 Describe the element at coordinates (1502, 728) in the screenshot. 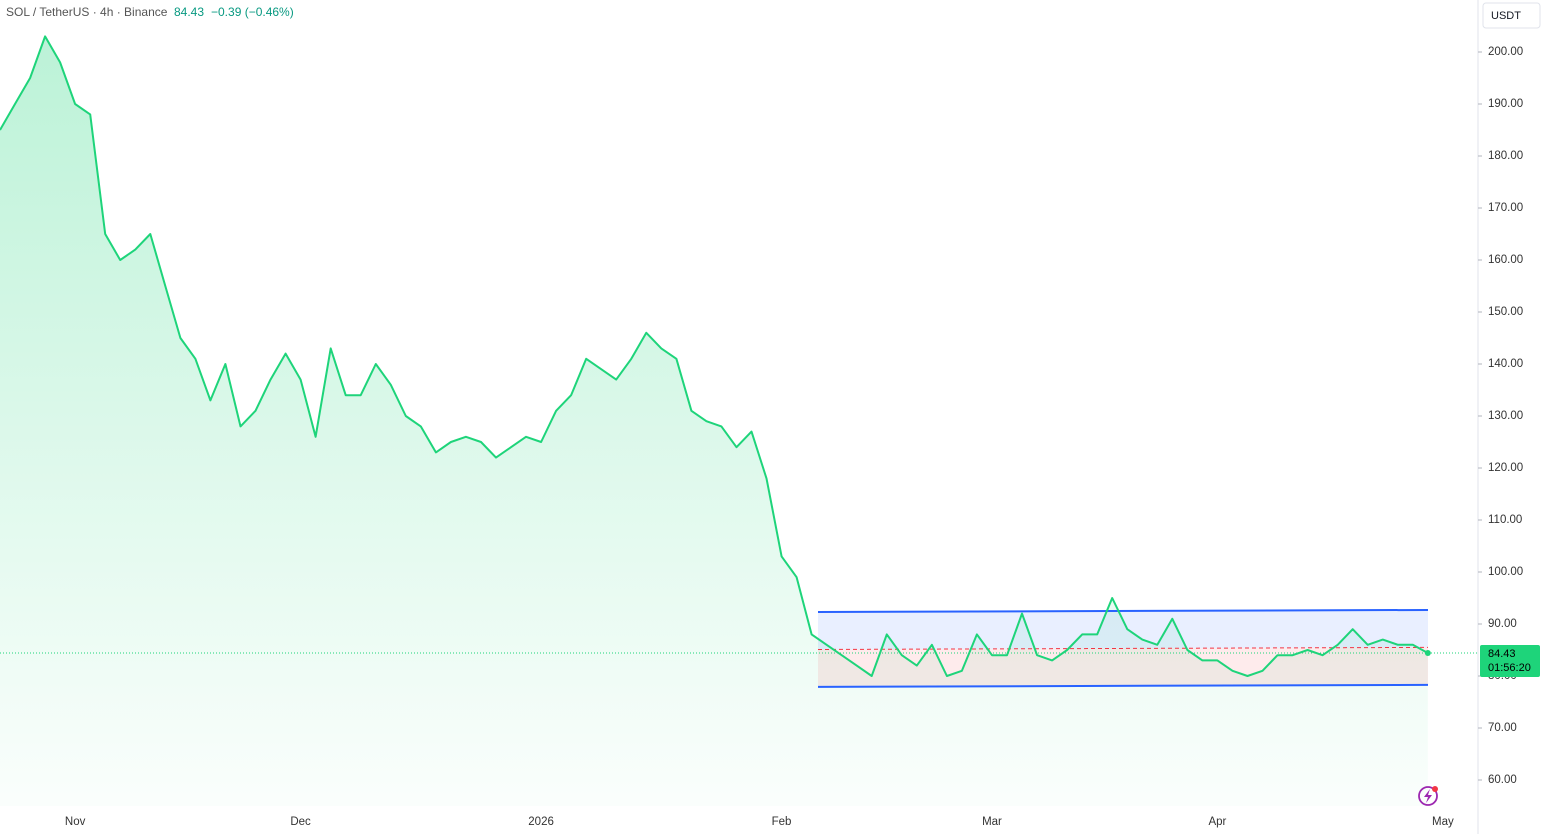

I see `y-tick-label: 70.00` at that location.